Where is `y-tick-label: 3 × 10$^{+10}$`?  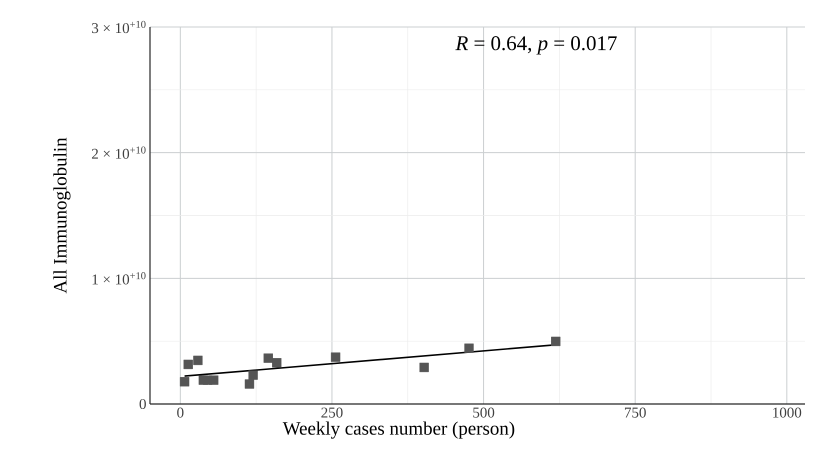 y-tick-label: 3 × 10$^{+10}$ is located at coordinates (119, 27).